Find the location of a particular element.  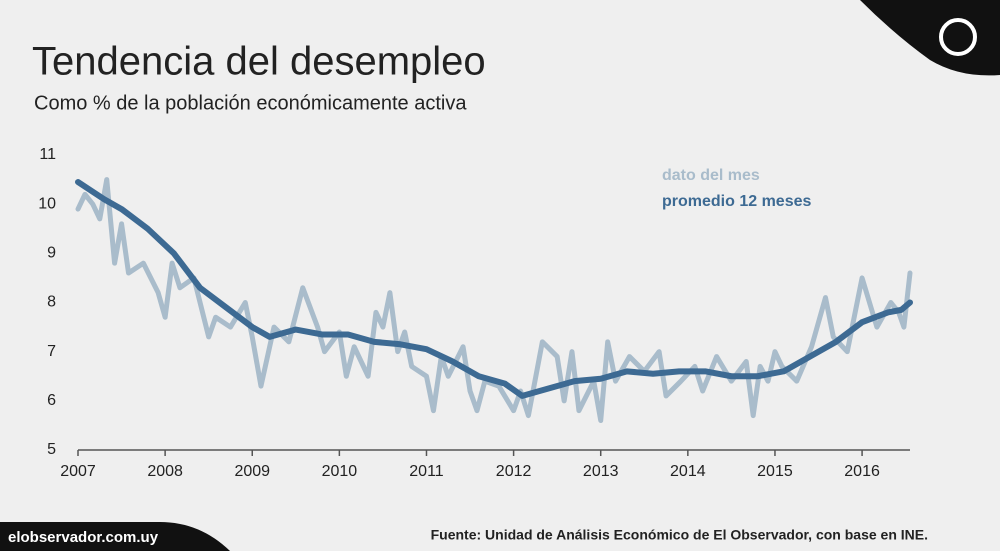

logo is located at coordinates (958, 37).